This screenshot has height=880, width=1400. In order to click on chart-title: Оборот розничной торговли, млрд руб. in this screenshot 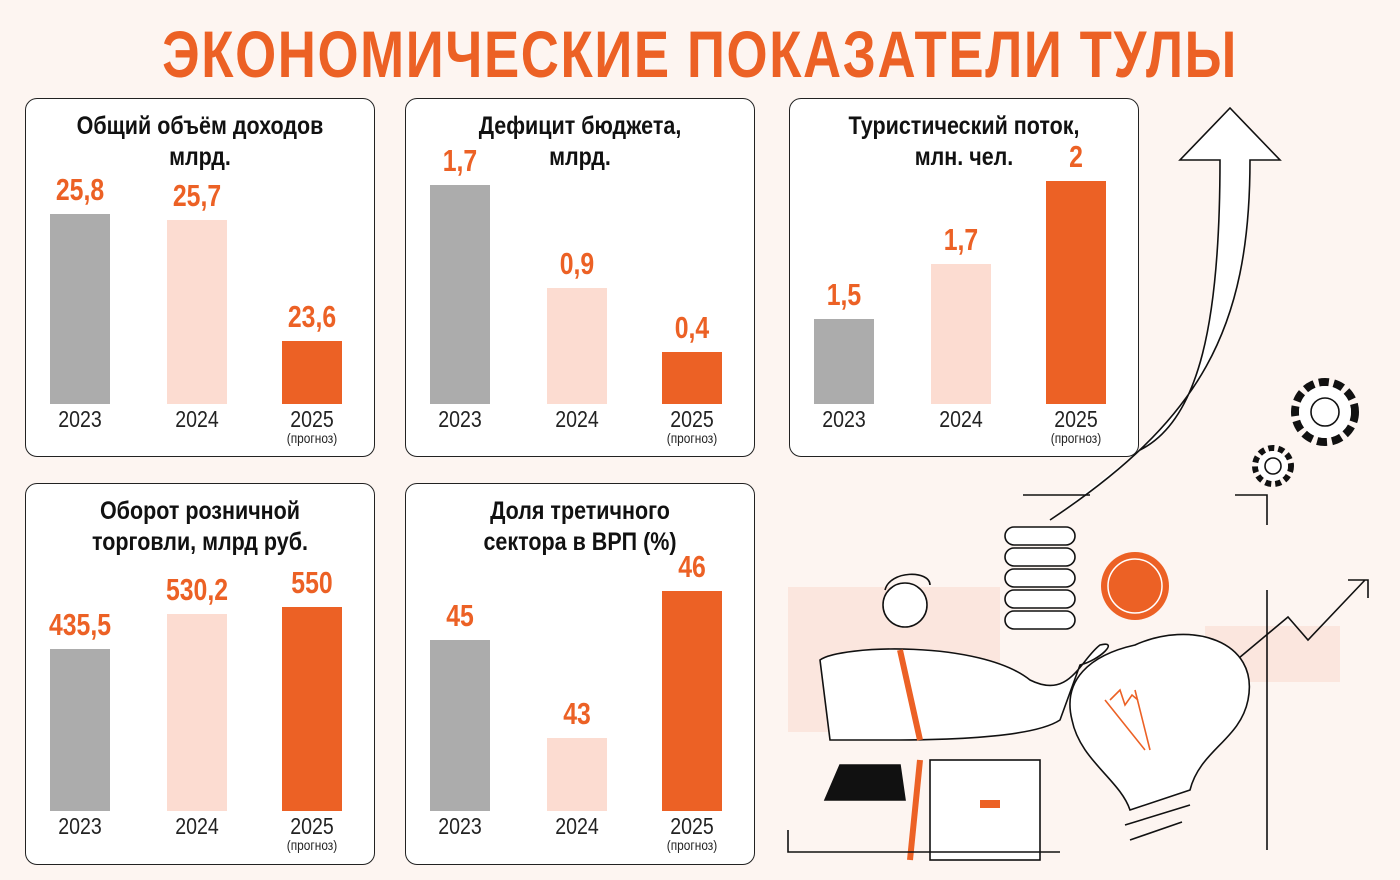, I will do `click(199, 527)`.